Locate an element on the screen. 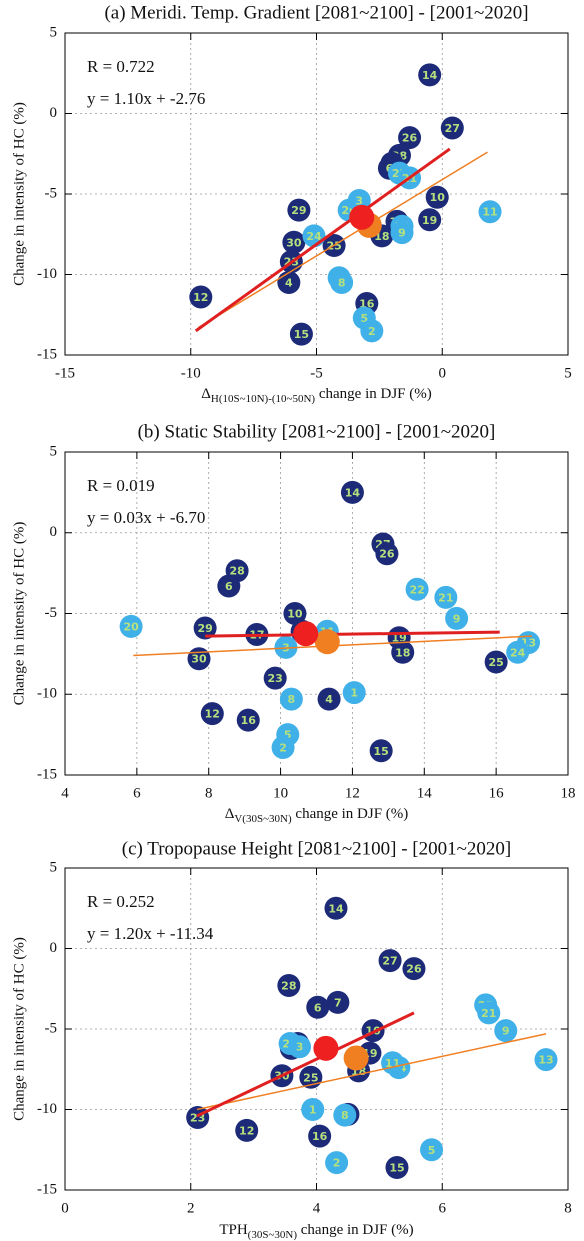 The height and width of the screenshot is (1241, 584). x-axis-label: TPH(30S~30N) change in DJF (%) is located at coordinates (316, 1231).